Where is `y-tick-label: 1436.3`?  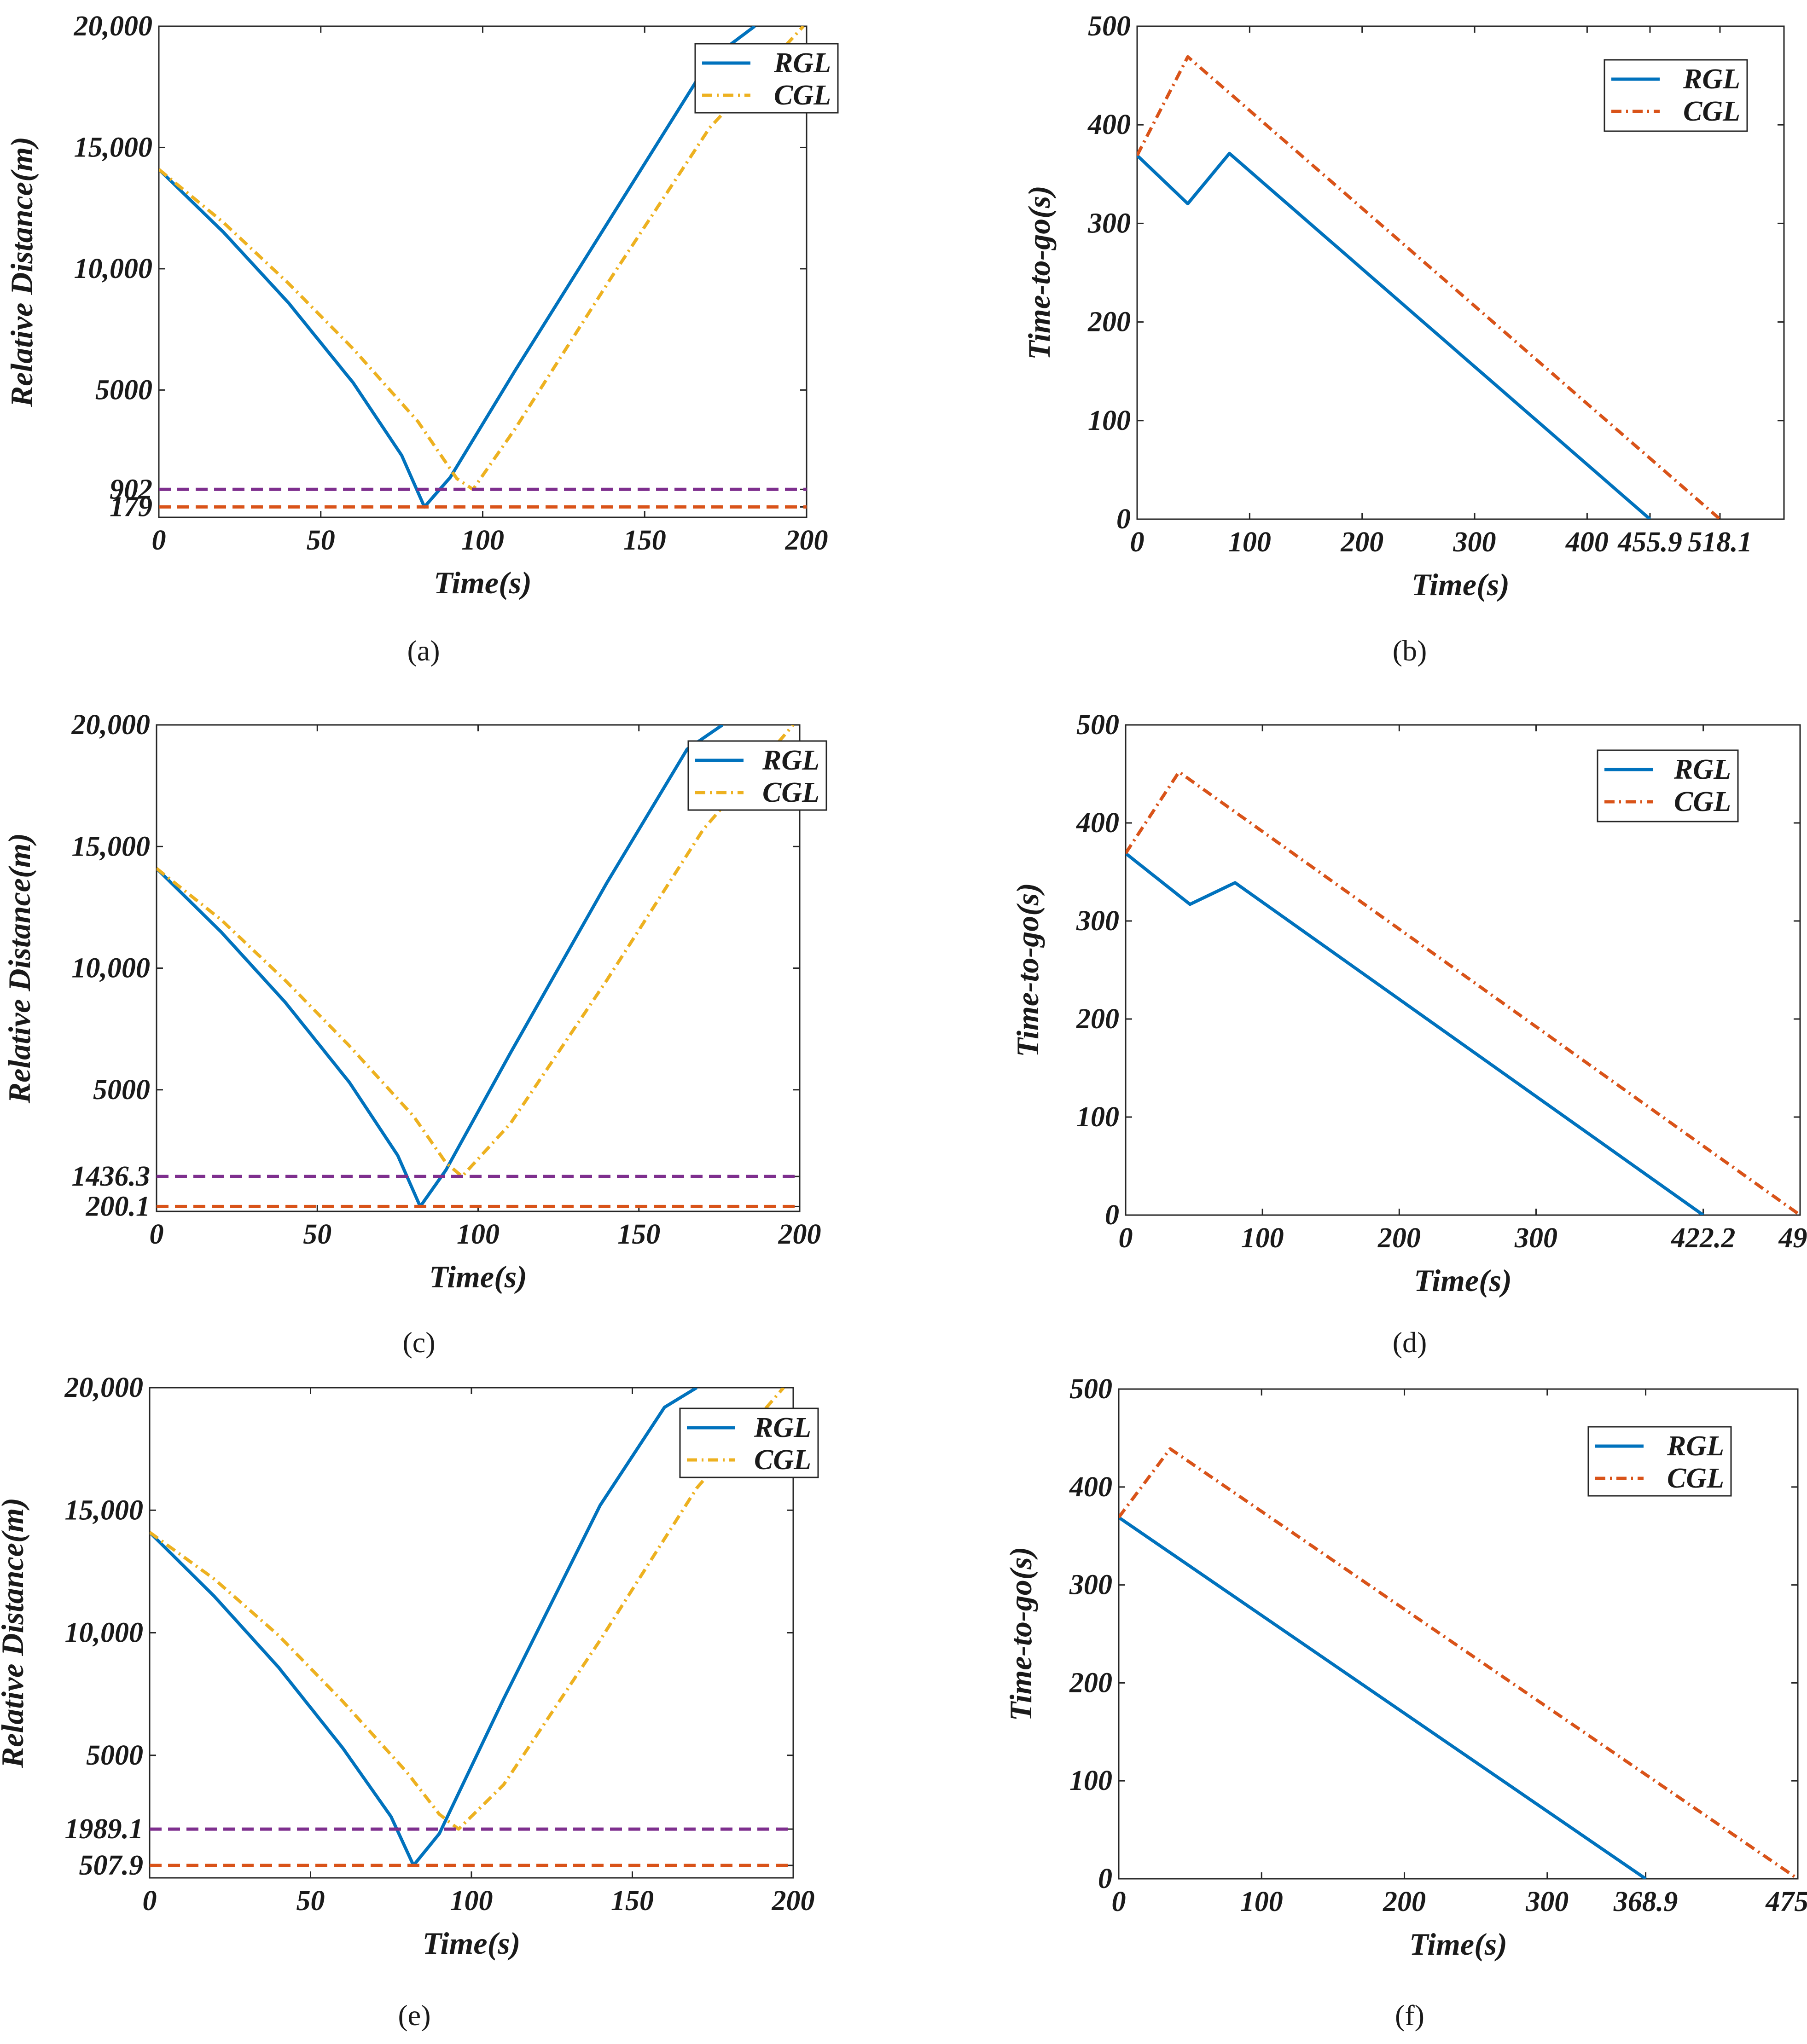
y-tick-label: 1436.3 is located at coordinates (111, 1176).